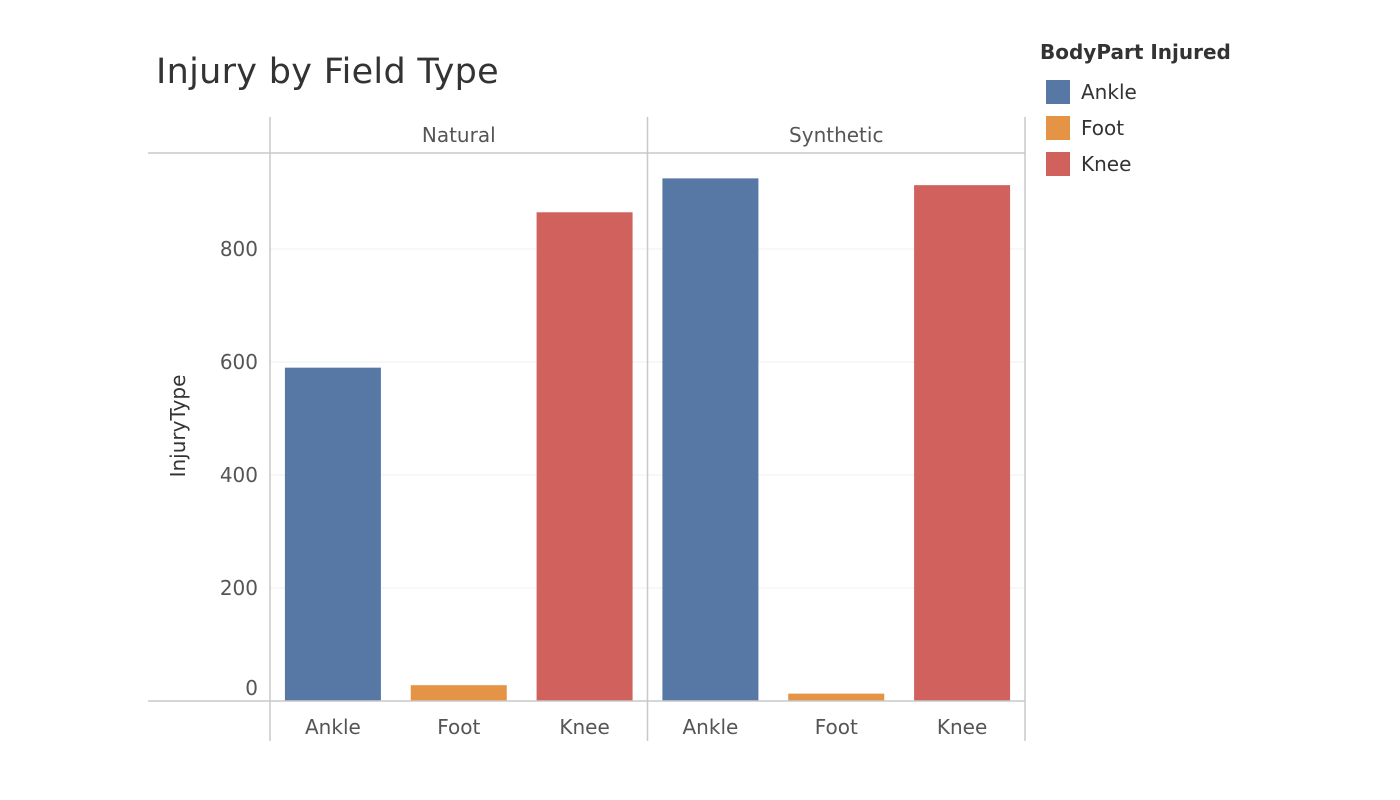 This screenshot has width=1400, height=800. What do you see at coordinates (1058, 164) in the screenshot?
I see `legend-swatch-knee` at bounding box center [1058, 164].